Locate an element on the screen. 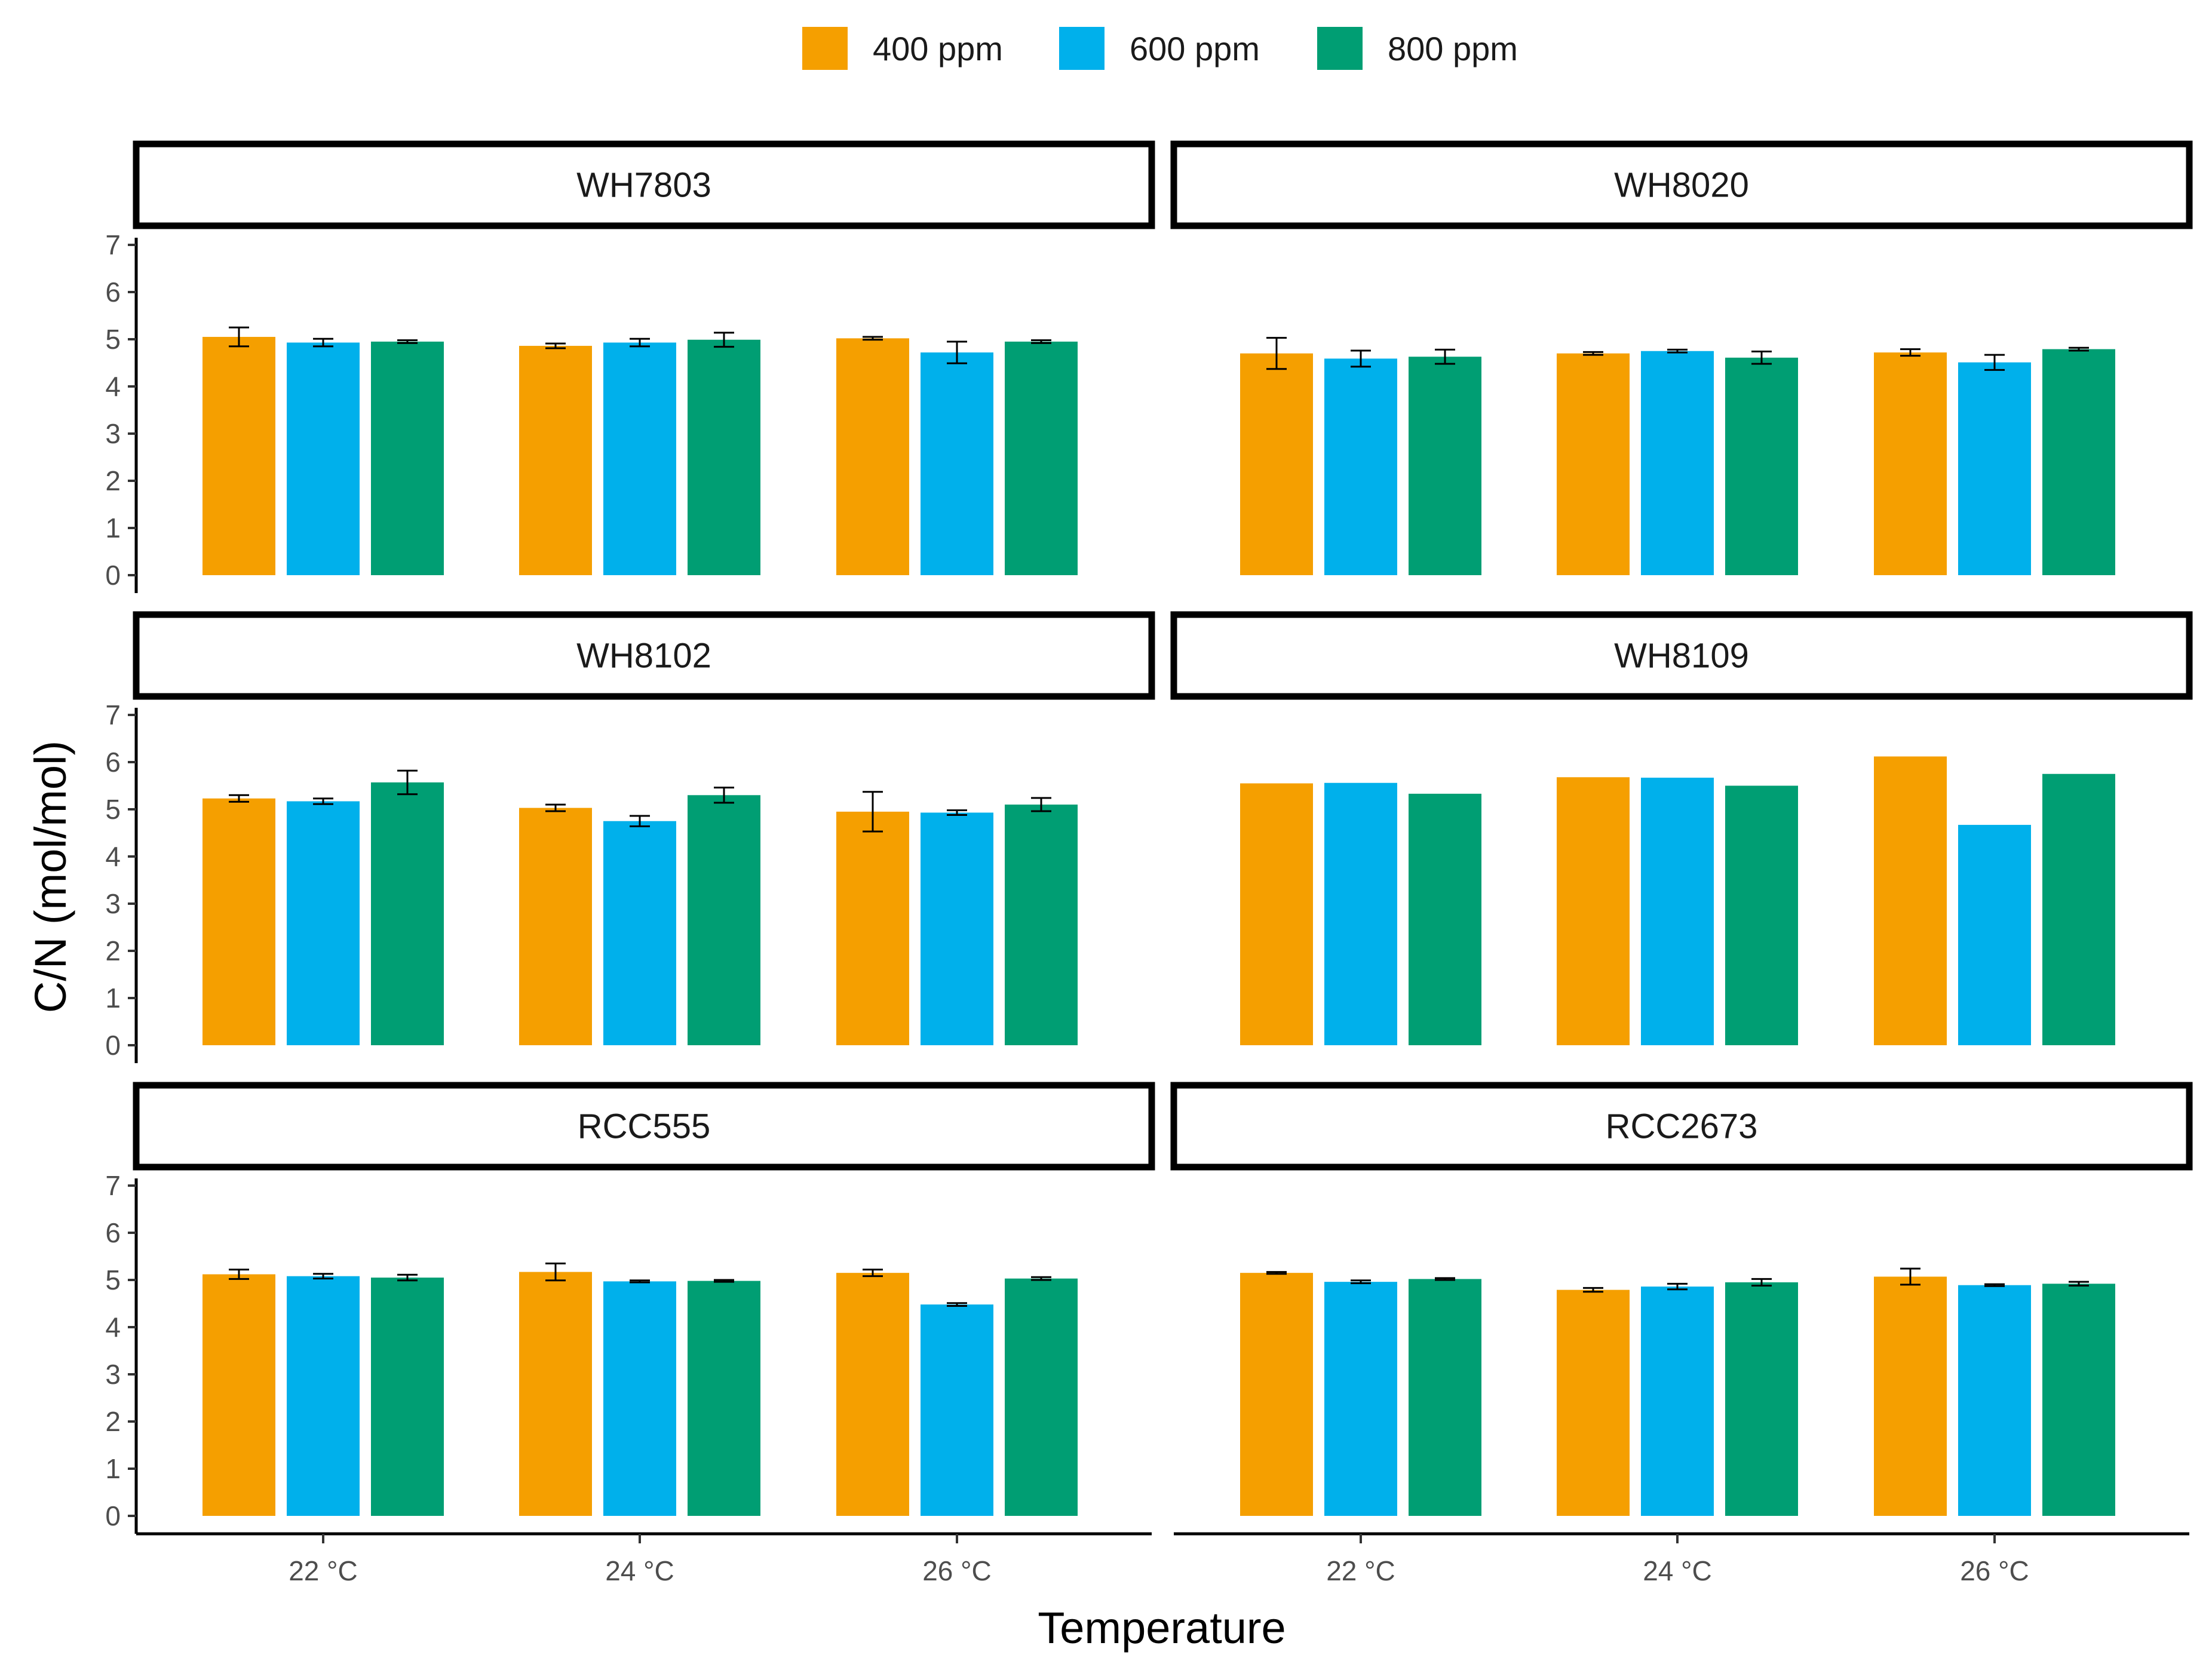 The width and height of the screenshot is (2212, 1664). bar-wh8102-24-c-800-ppm is located at coordinates (724, 920).